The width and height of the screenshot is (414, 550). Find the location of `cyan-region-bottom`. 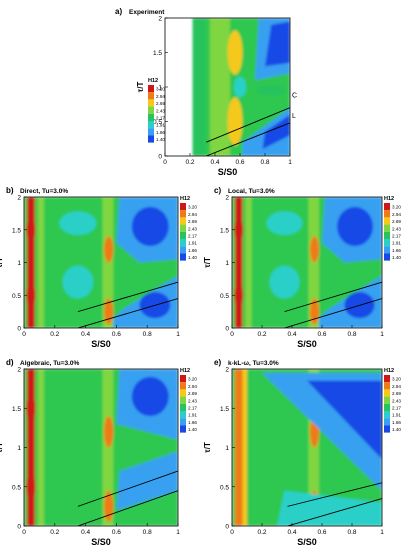

cyan-region-bottom is located at coordinates (329, 508).